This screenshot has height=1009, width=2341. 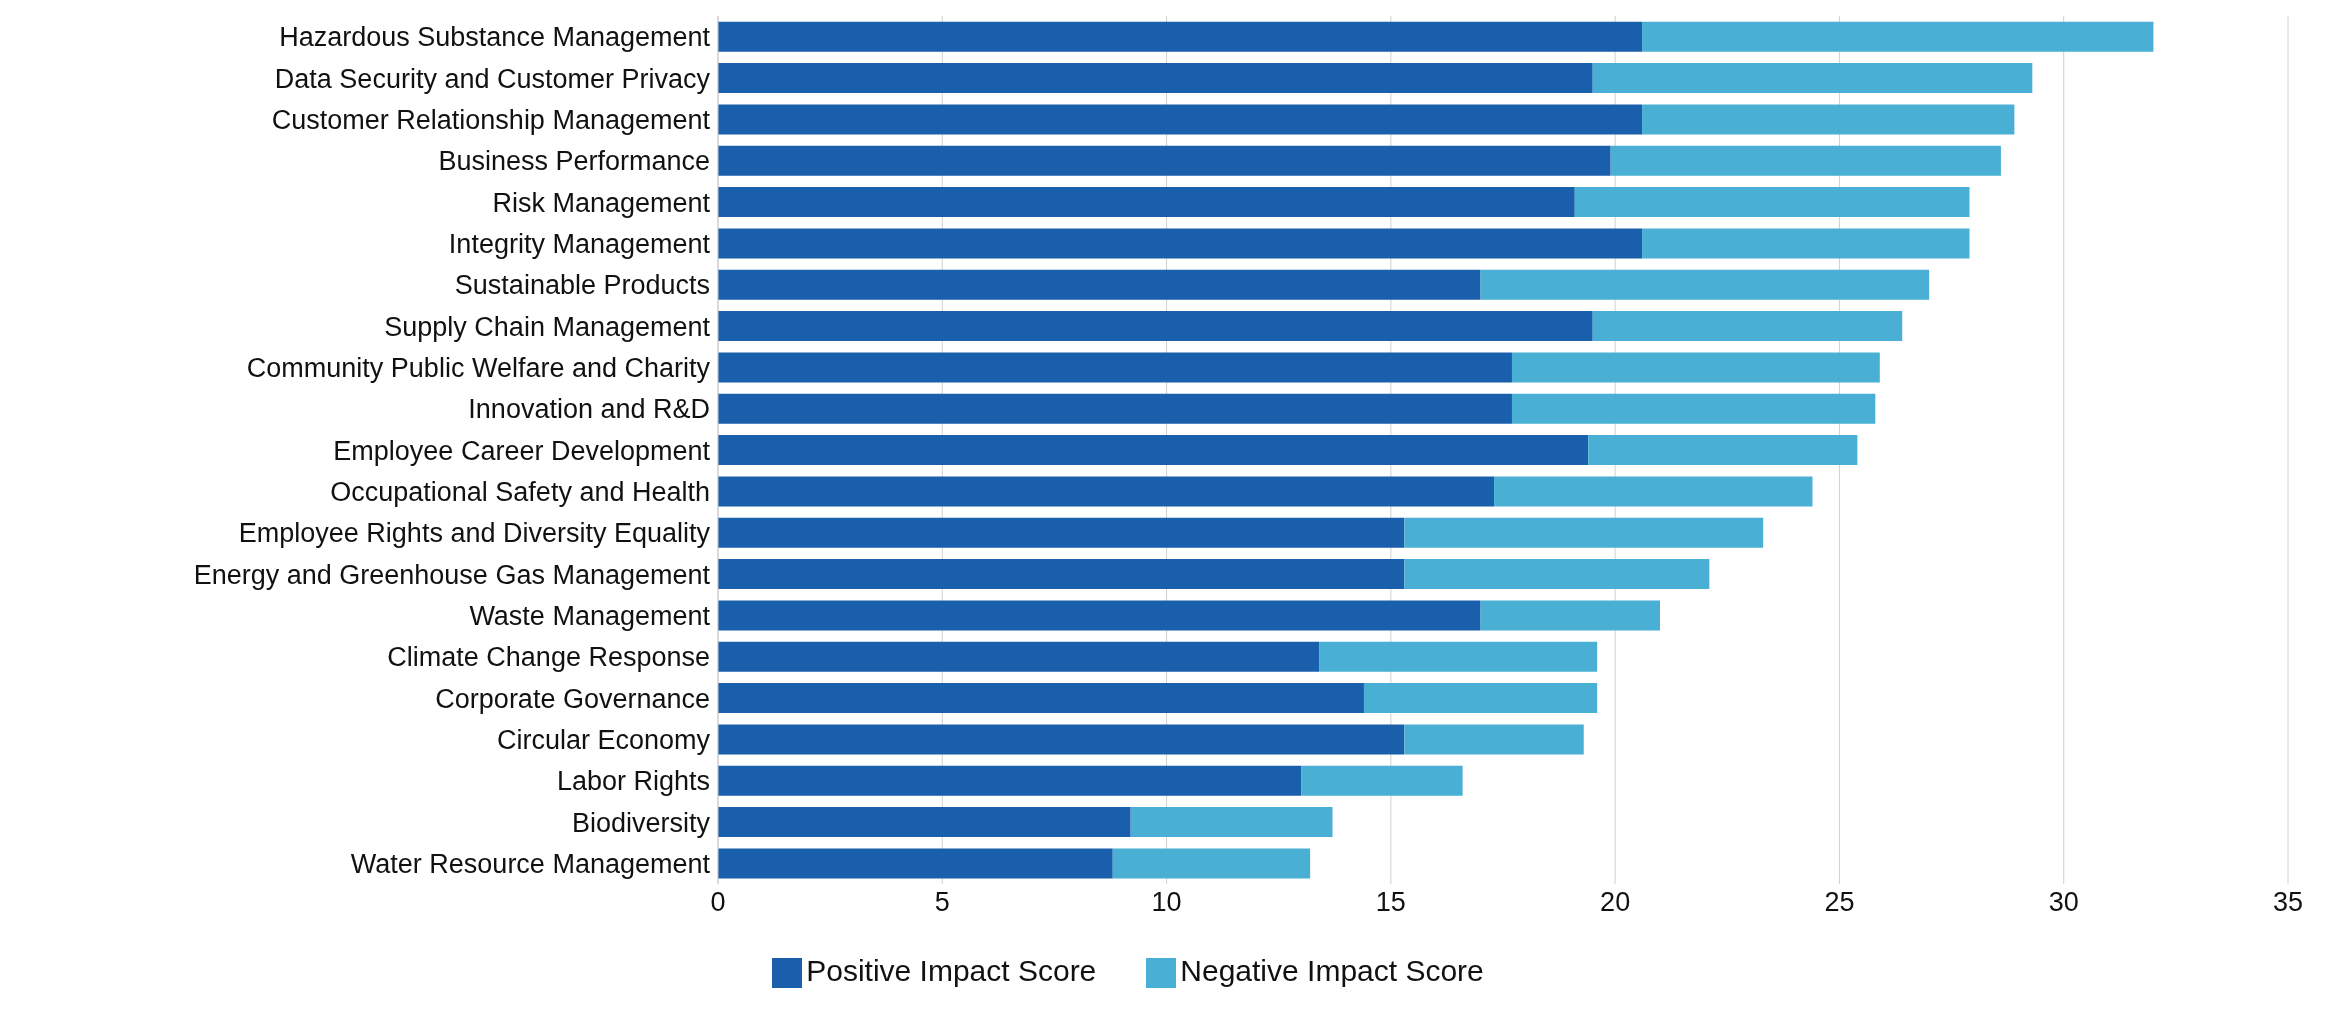 I want to click on legend-label: Positive Impact Score, so click(x=951, y=970).